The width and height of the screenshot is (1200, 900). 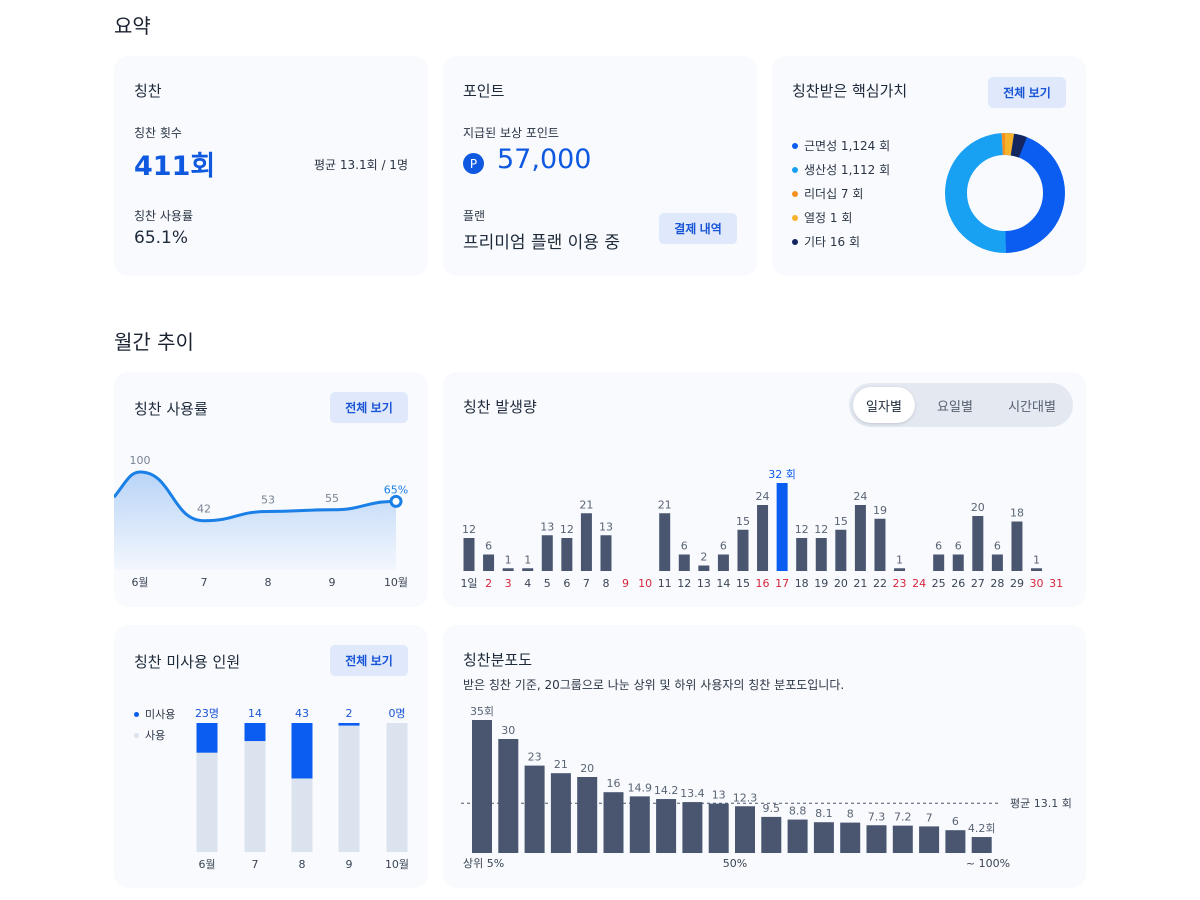 I want to click on unused-tick-label: 7, so click(x=255, y=864).